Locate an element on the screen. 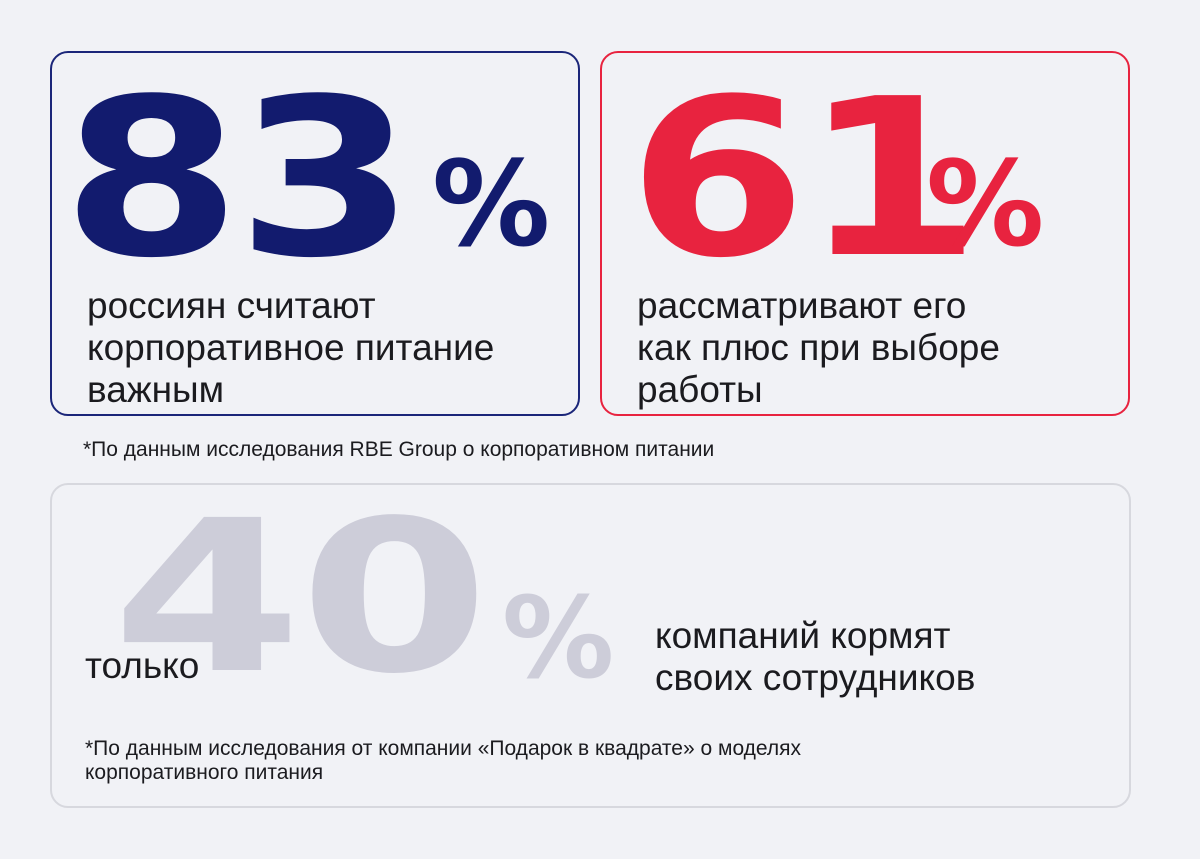  stat-prefix: только is located at coordinates (142, 665).